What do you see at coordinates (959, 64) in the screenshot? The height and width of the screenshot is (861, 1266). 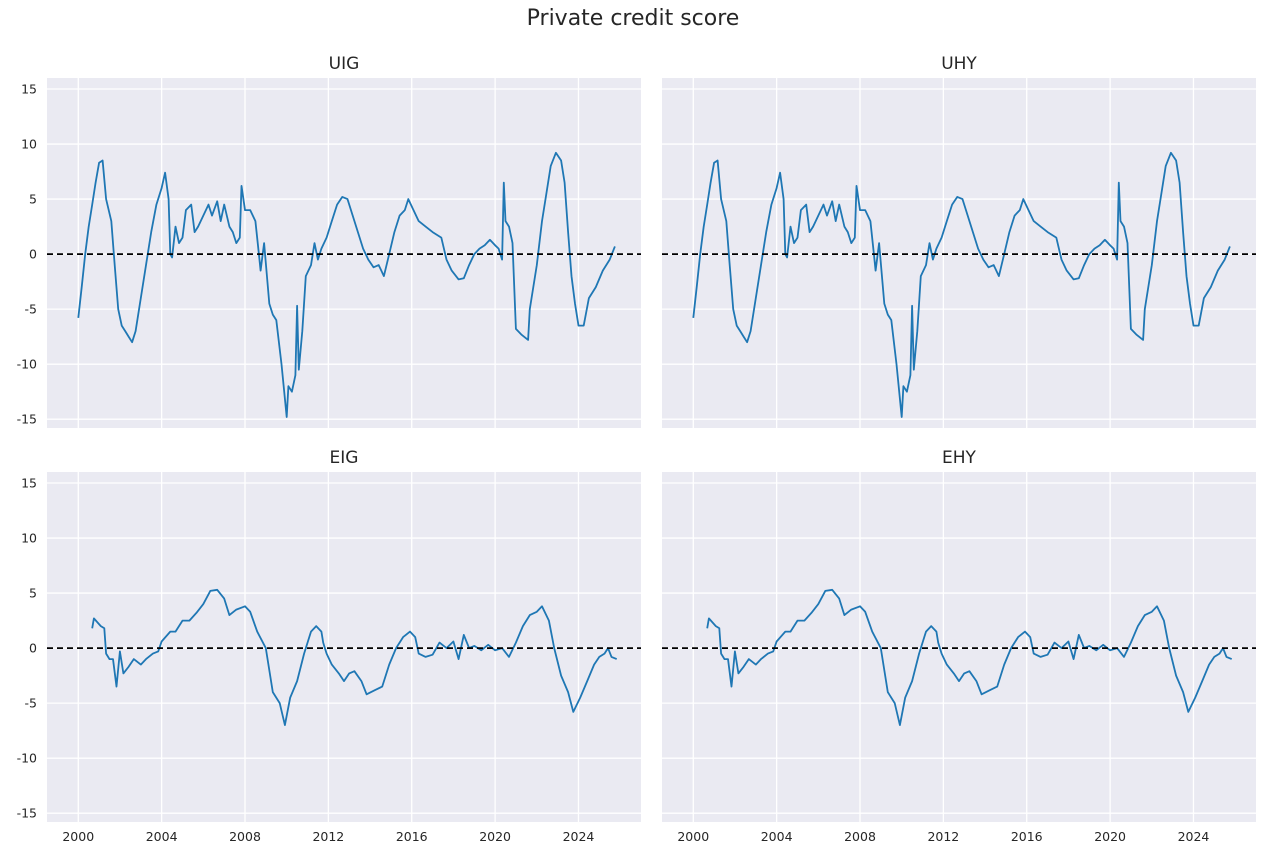 I see `panel-title: UHY` at bounding box center [959, 64].